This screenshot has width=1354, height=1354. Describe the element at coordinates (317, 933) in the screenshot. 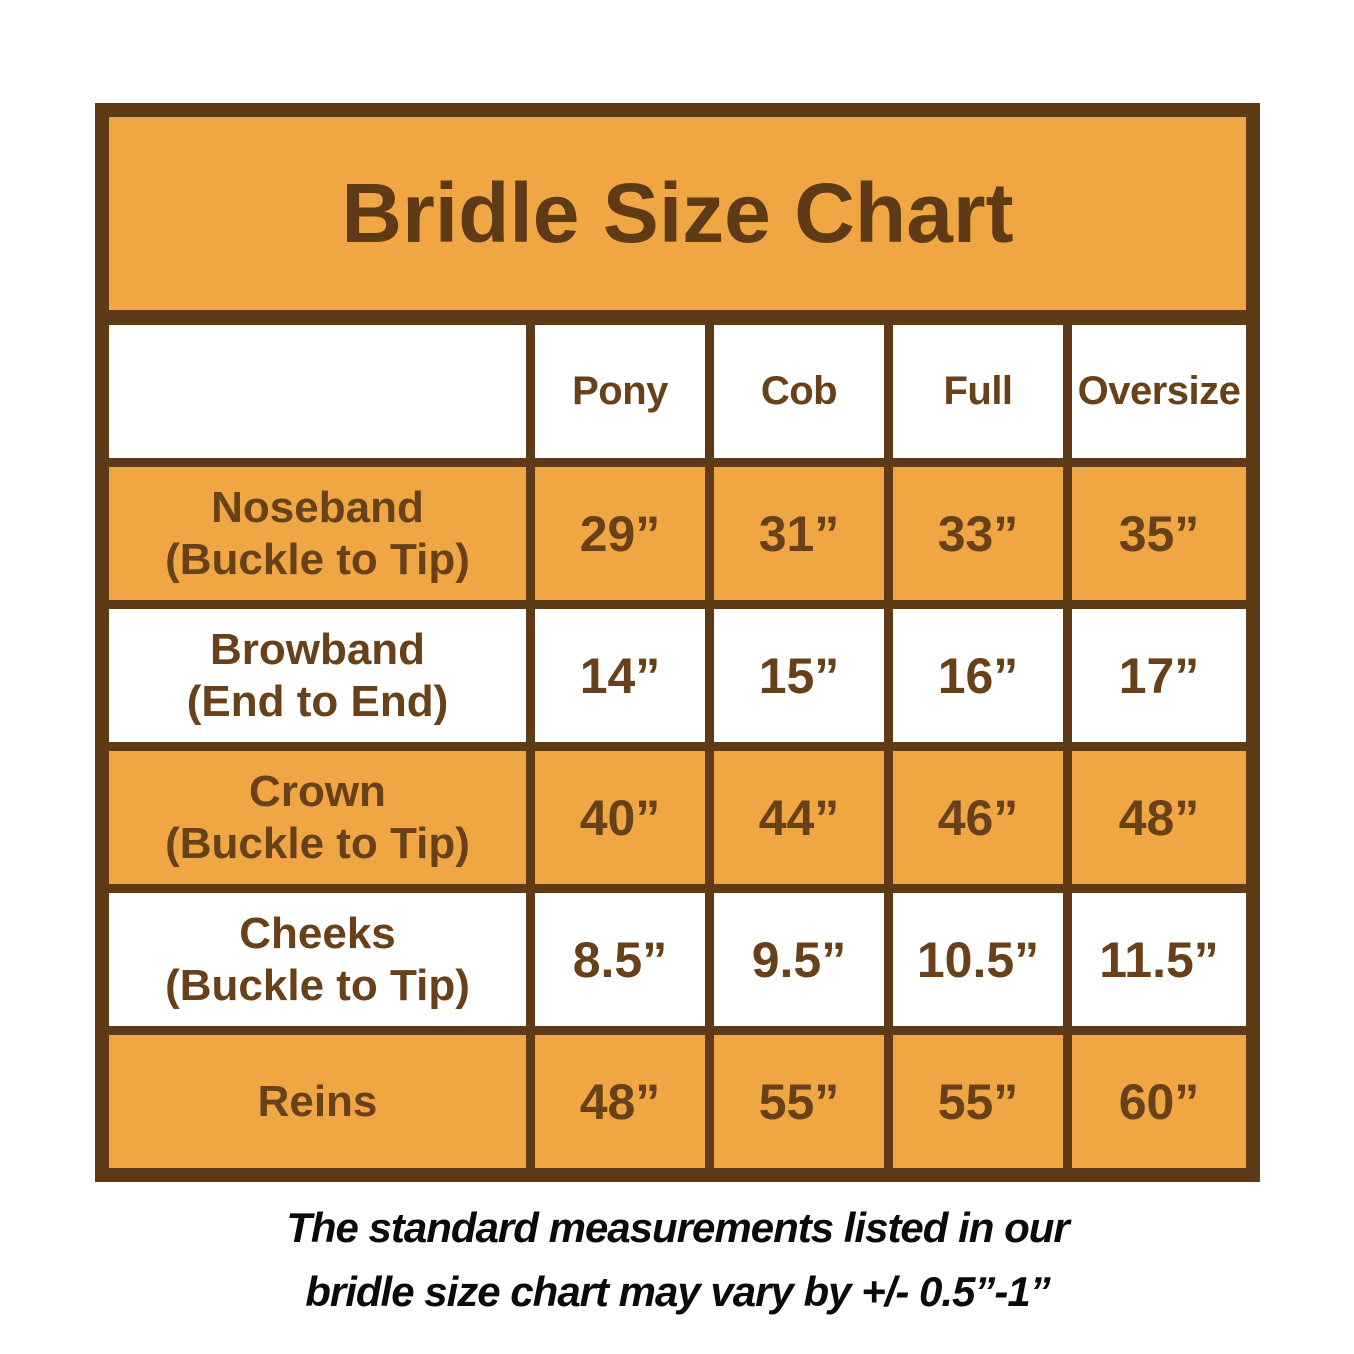

I see `row-label-line1: Cheeks` at that location.